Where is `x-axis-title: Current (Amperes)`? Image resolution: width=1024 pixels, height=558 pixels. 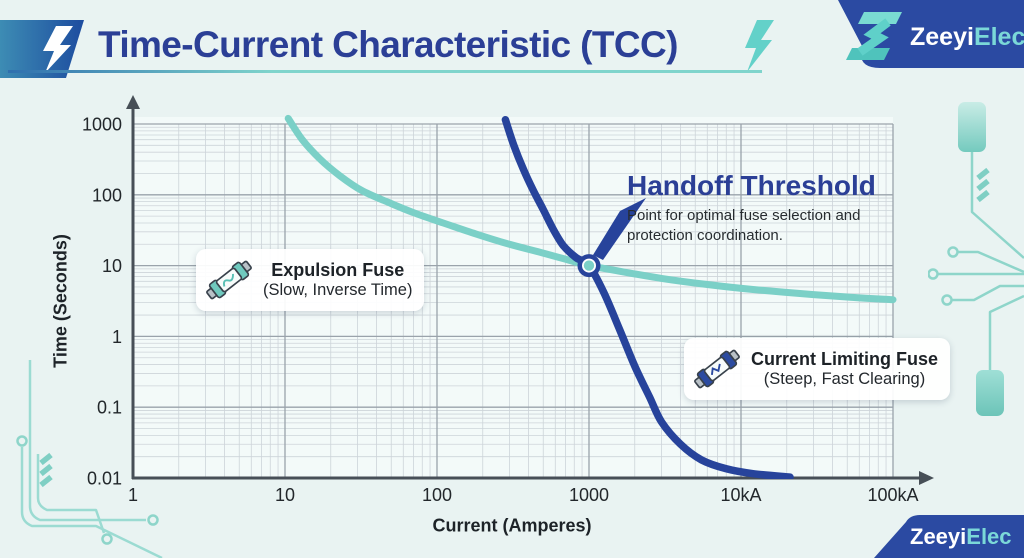
x-axis-title: Current (Amperes) is located at coordinates (512, 525).